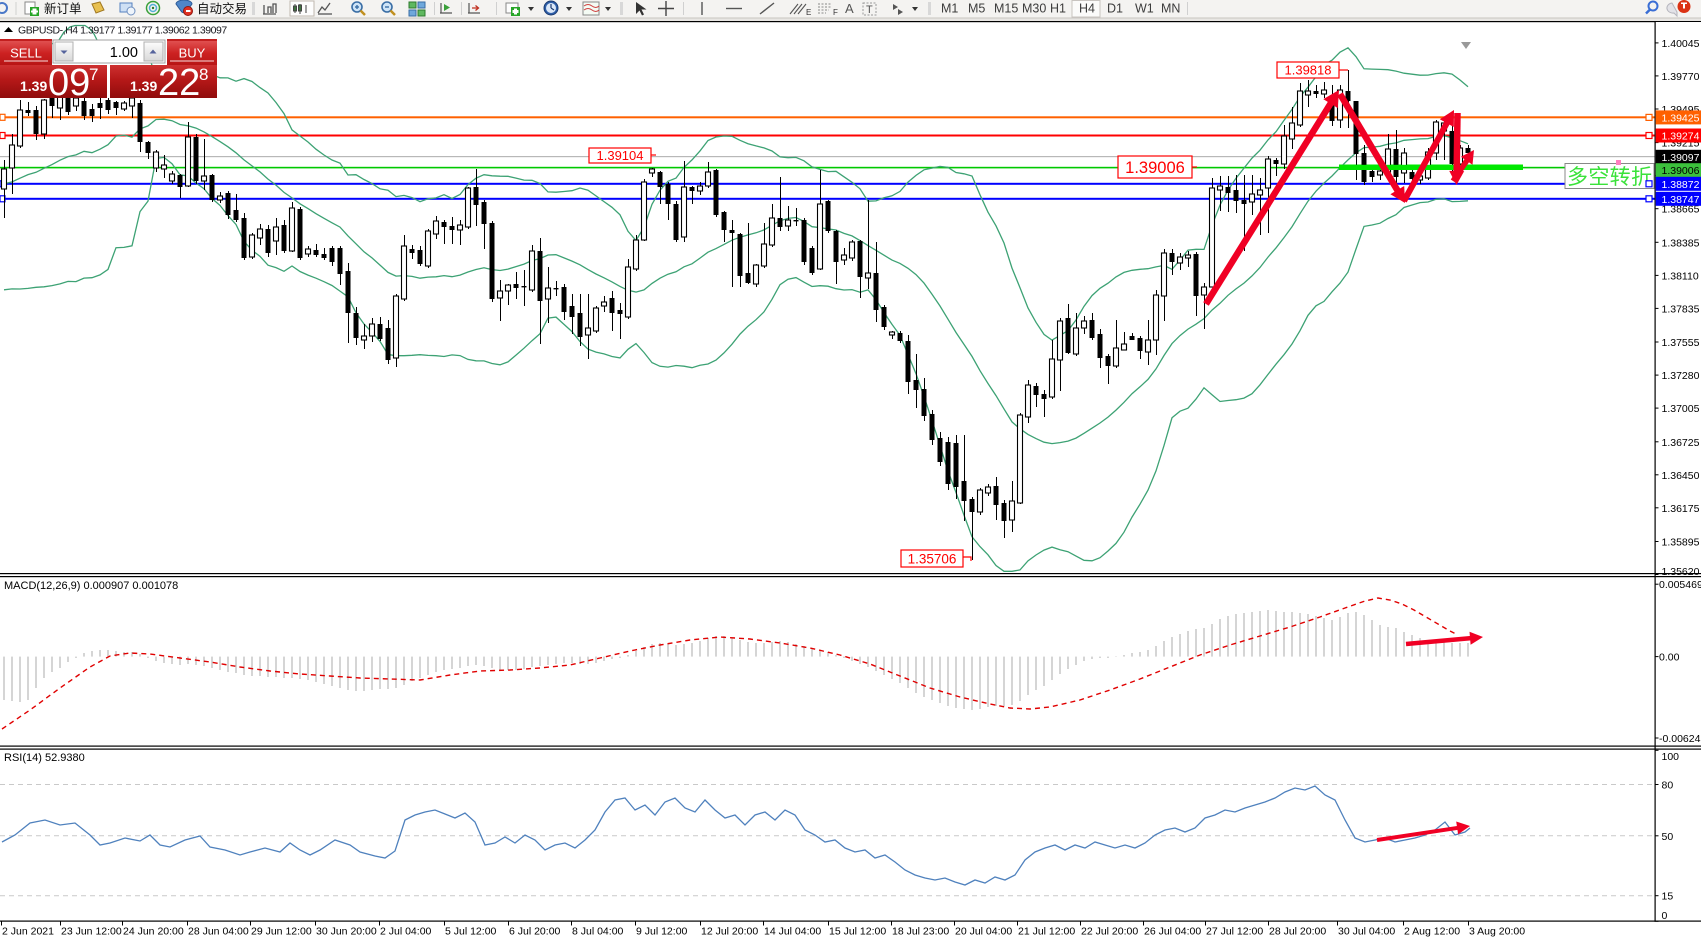 The width and height of the screenshot is (1701, 939). Describe the element at coordinates (1144, 9) in the screenshot. I see `svg-text: W1` at that location.